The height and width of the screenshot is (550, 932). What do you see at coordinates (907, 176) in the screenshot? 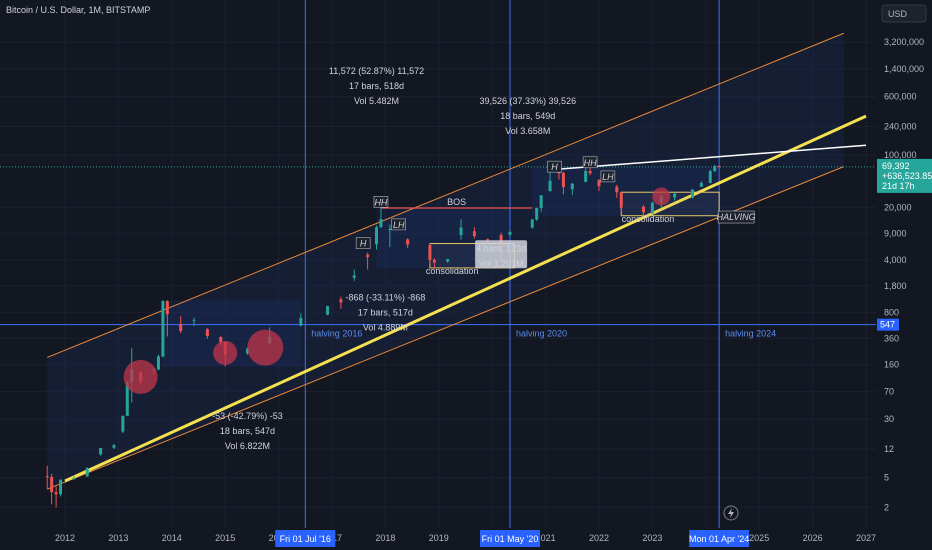
I see `current-change: +636,523.85%` at bounding box center [907, 176].